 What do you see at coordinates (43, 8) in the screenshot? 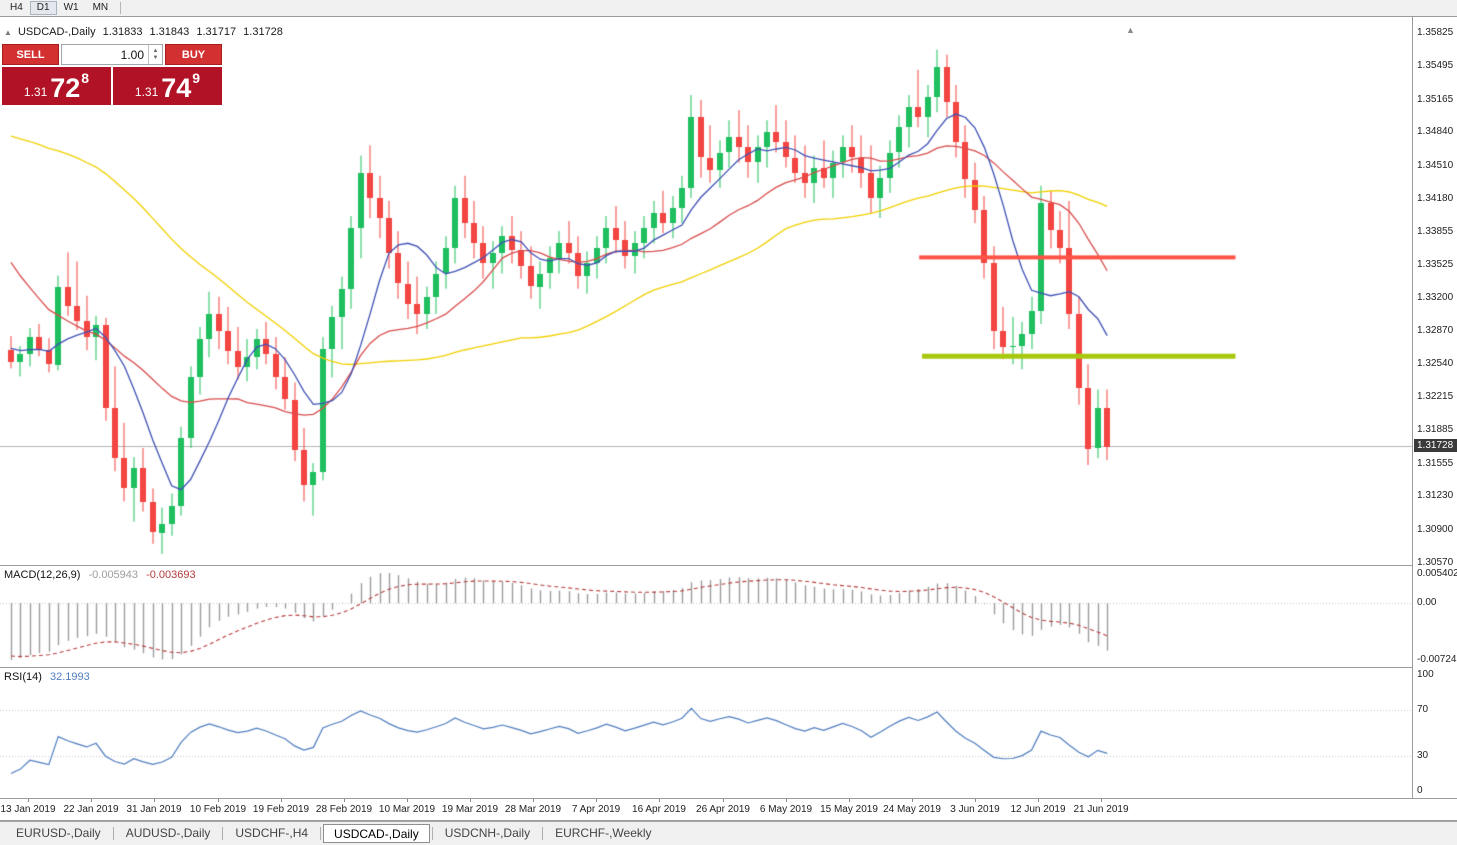
I see `timeframe-button-d1: D1` at bounding box center [43, 8].